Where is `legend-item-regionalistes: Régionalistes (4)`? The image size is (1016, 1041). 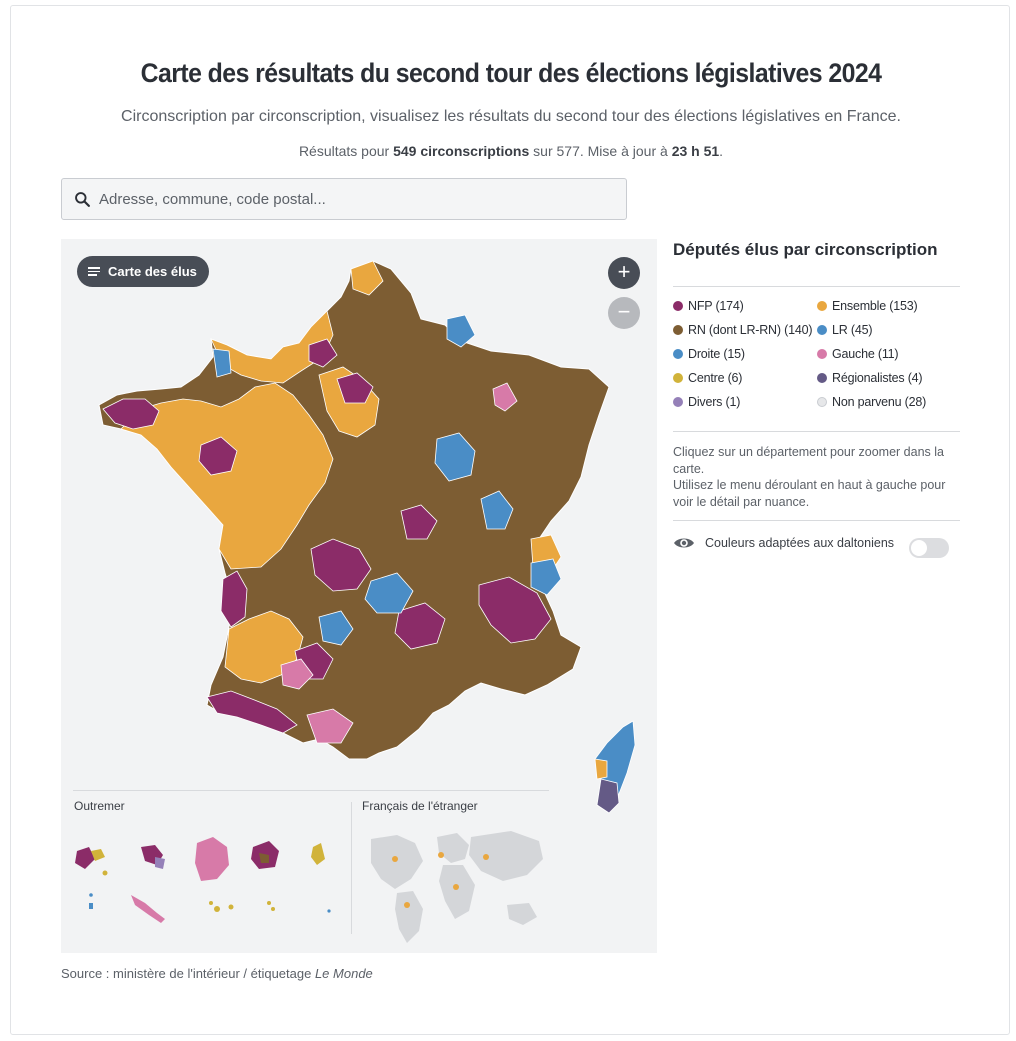
legend-item-regionalistes: Régionalistes (4) is located at coordinates (870, 378).